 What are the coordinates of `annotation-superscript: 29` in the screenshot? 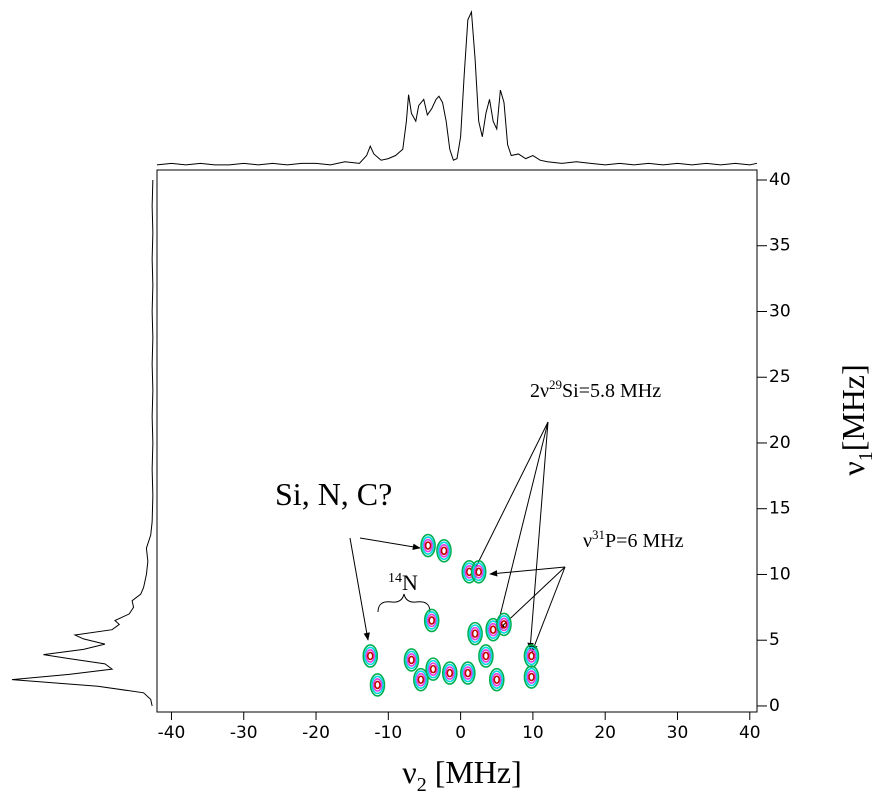 It's located at (555, 384).